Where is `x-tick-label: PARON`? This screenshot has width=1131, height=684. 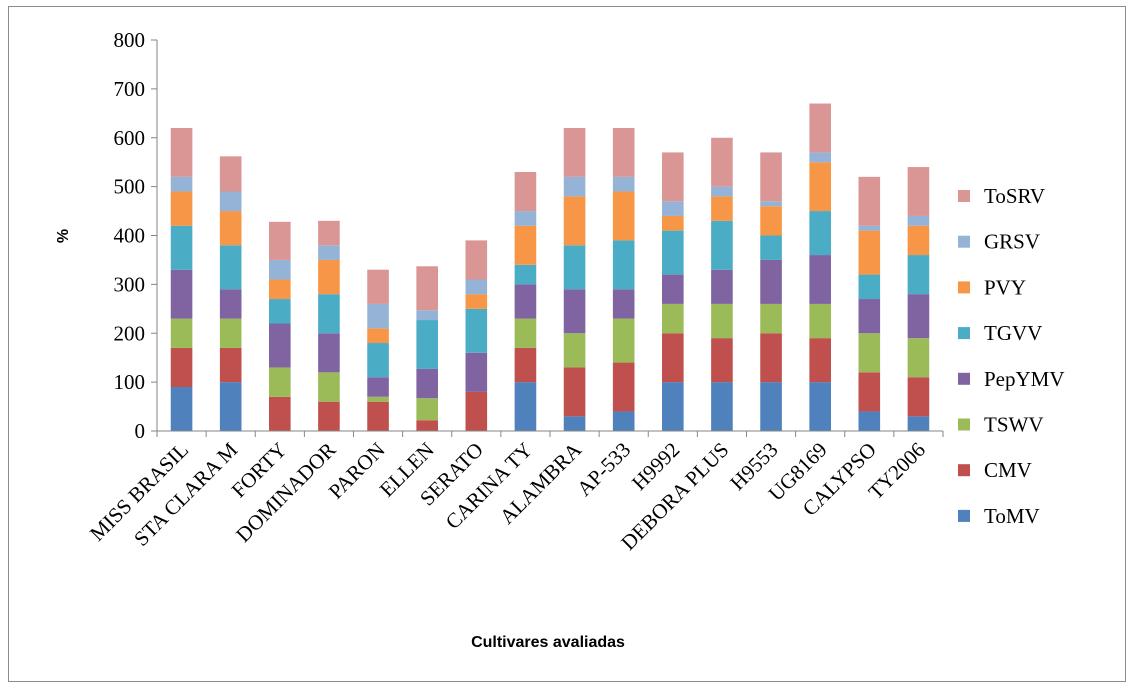
x-tick-label: PARON is located at coordinates (357, 471).